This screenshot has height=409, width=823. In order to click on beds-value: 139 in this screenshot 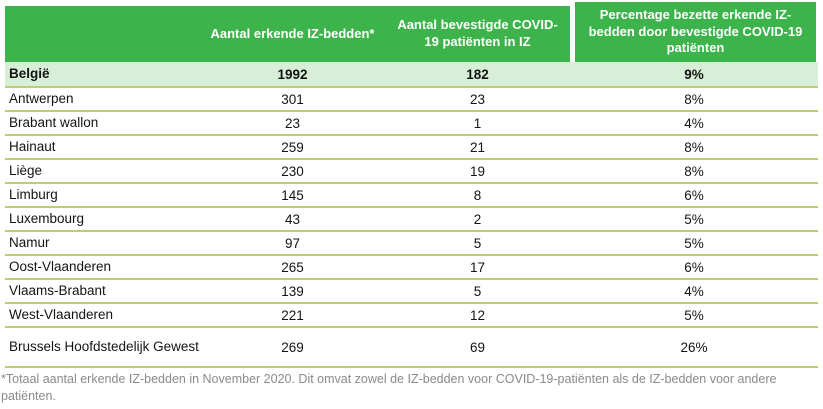, I will do `click(292, 291)`.